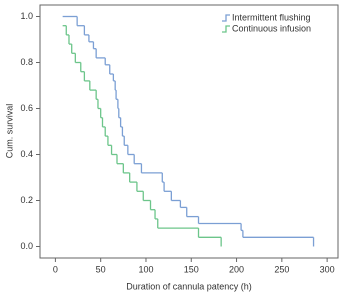  Describe the element at coordinates (101, 269) in the screenshot. I see `x-tick-label: 50` at that location.